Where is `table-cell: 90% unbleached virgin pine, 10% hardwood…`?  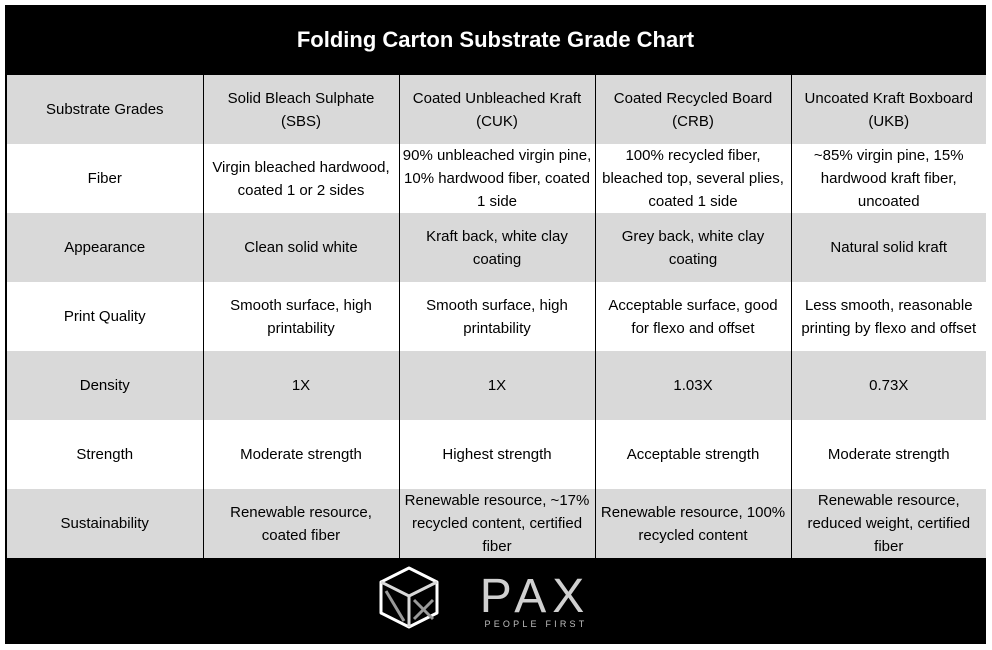 table-cell: 90% unbleached virgin pine, 10% hardwood… is located at coordinates (496, 178).